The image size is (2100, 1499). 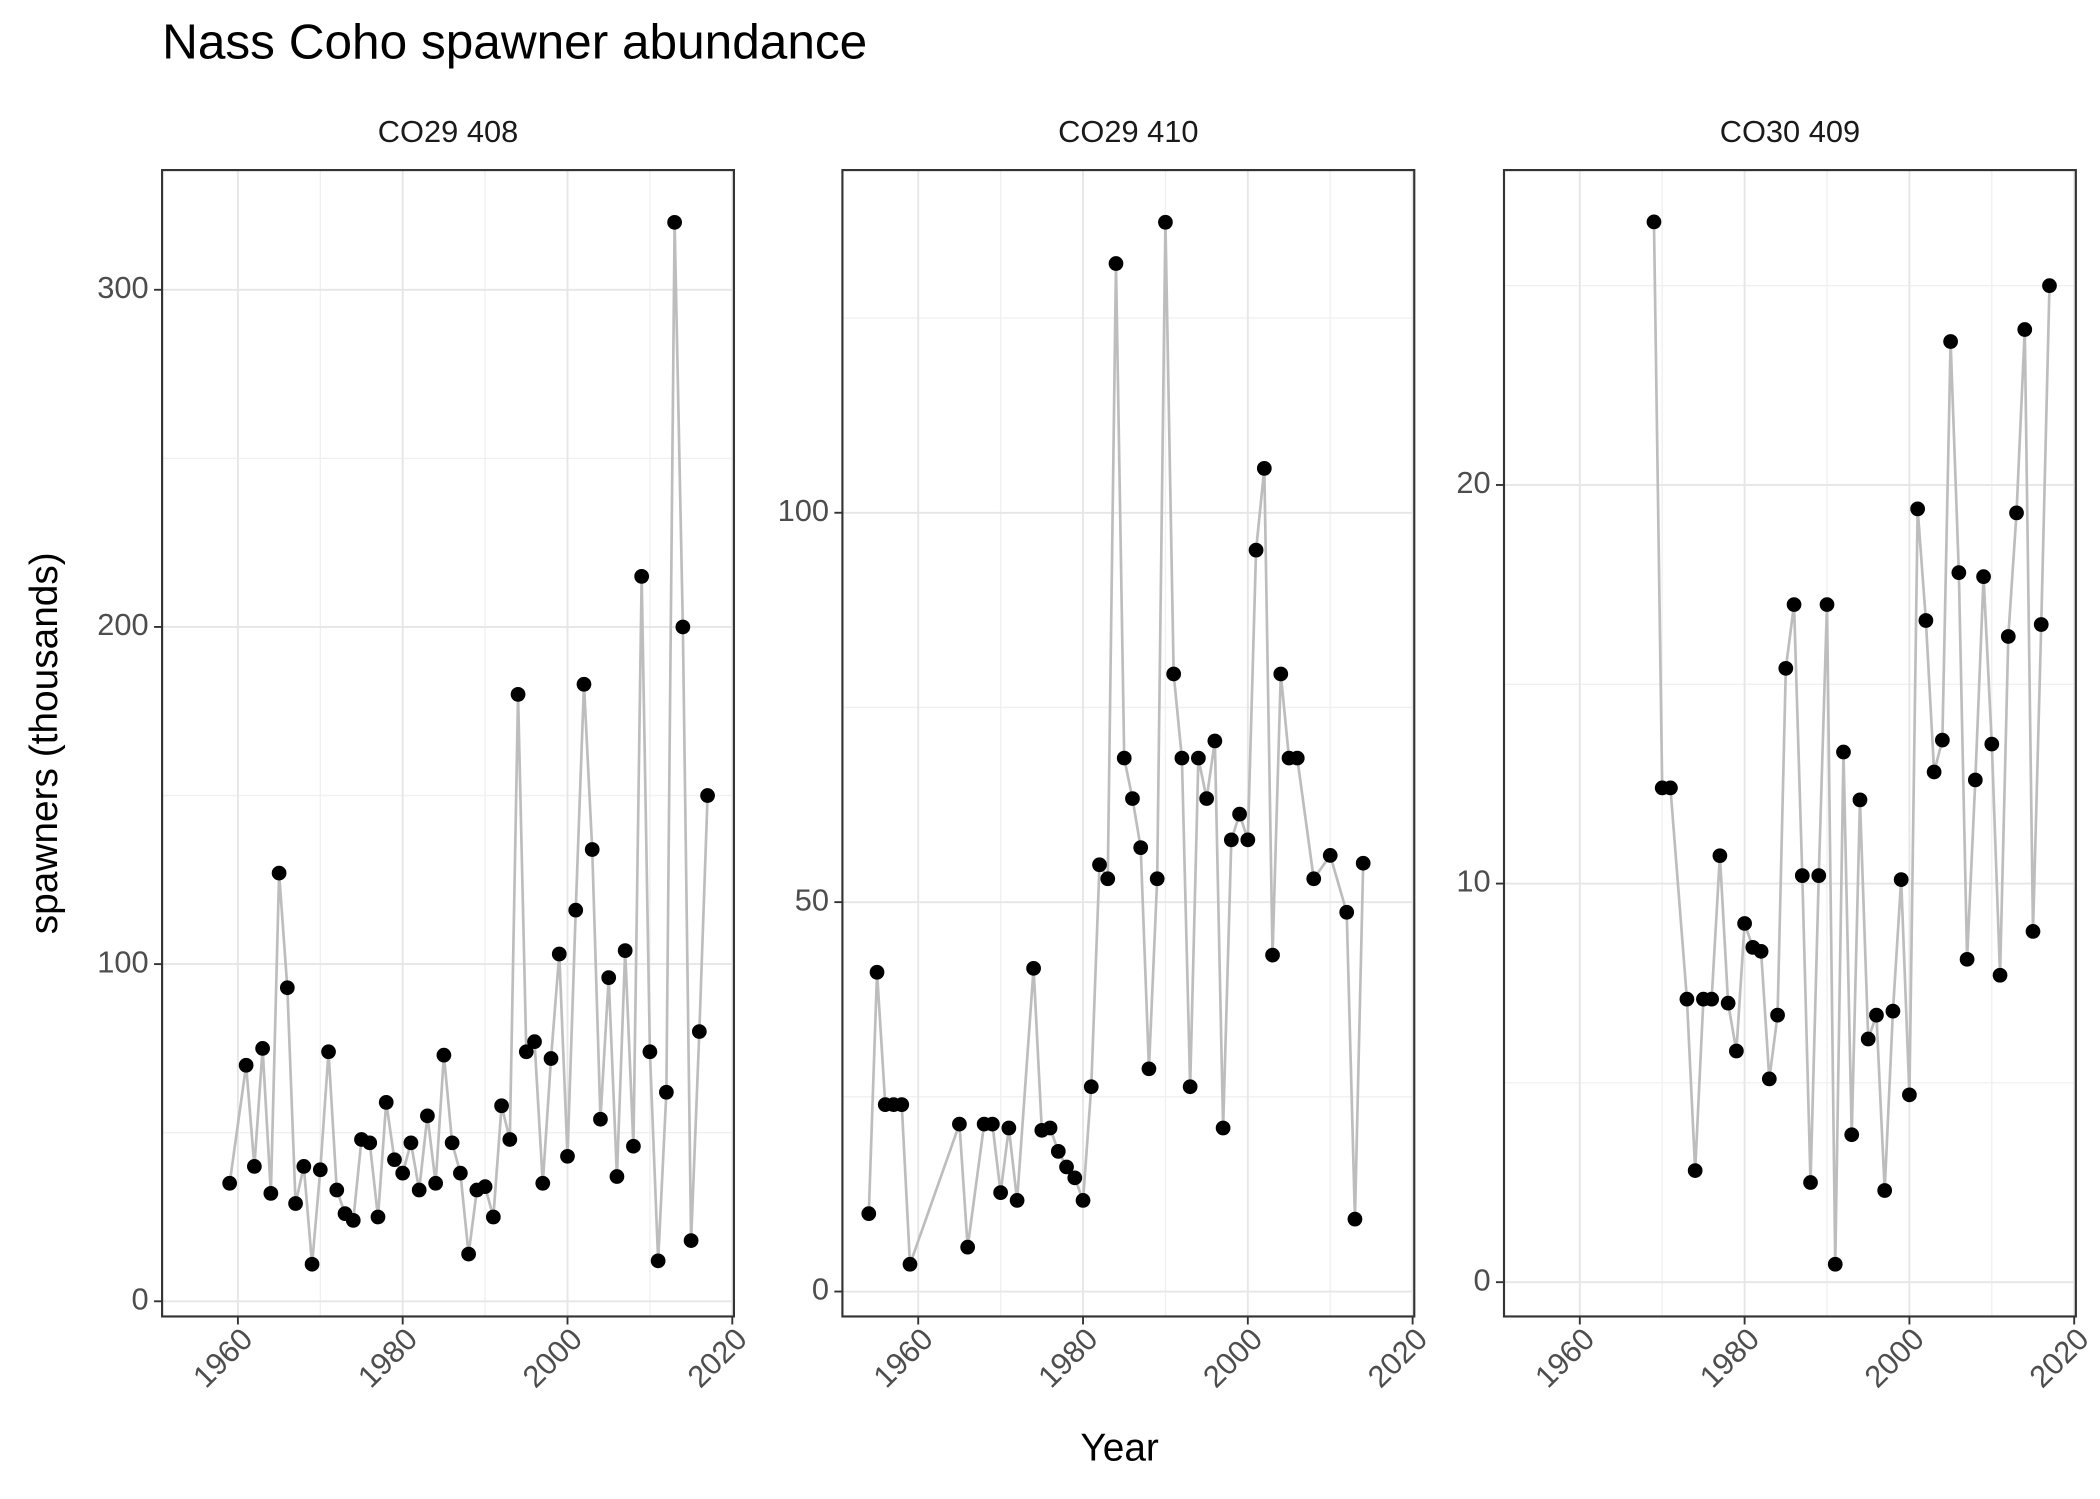 I want to click on chart-title: Nass Coho spawner abundance, so click(x=514, y=42).